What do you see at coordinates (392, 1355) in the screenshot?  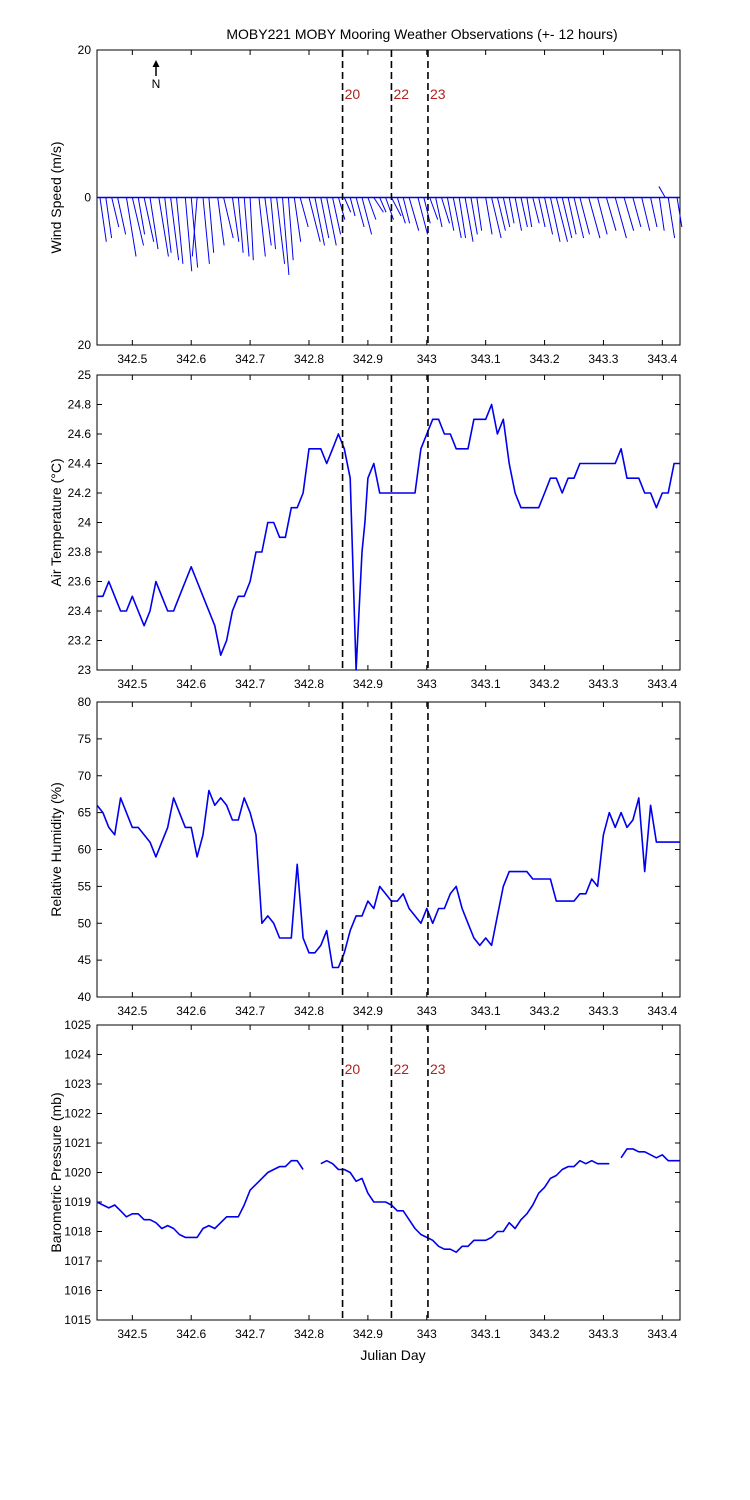 I see `x-axis-label: Julian Day` at bounding box center [392, 1355].